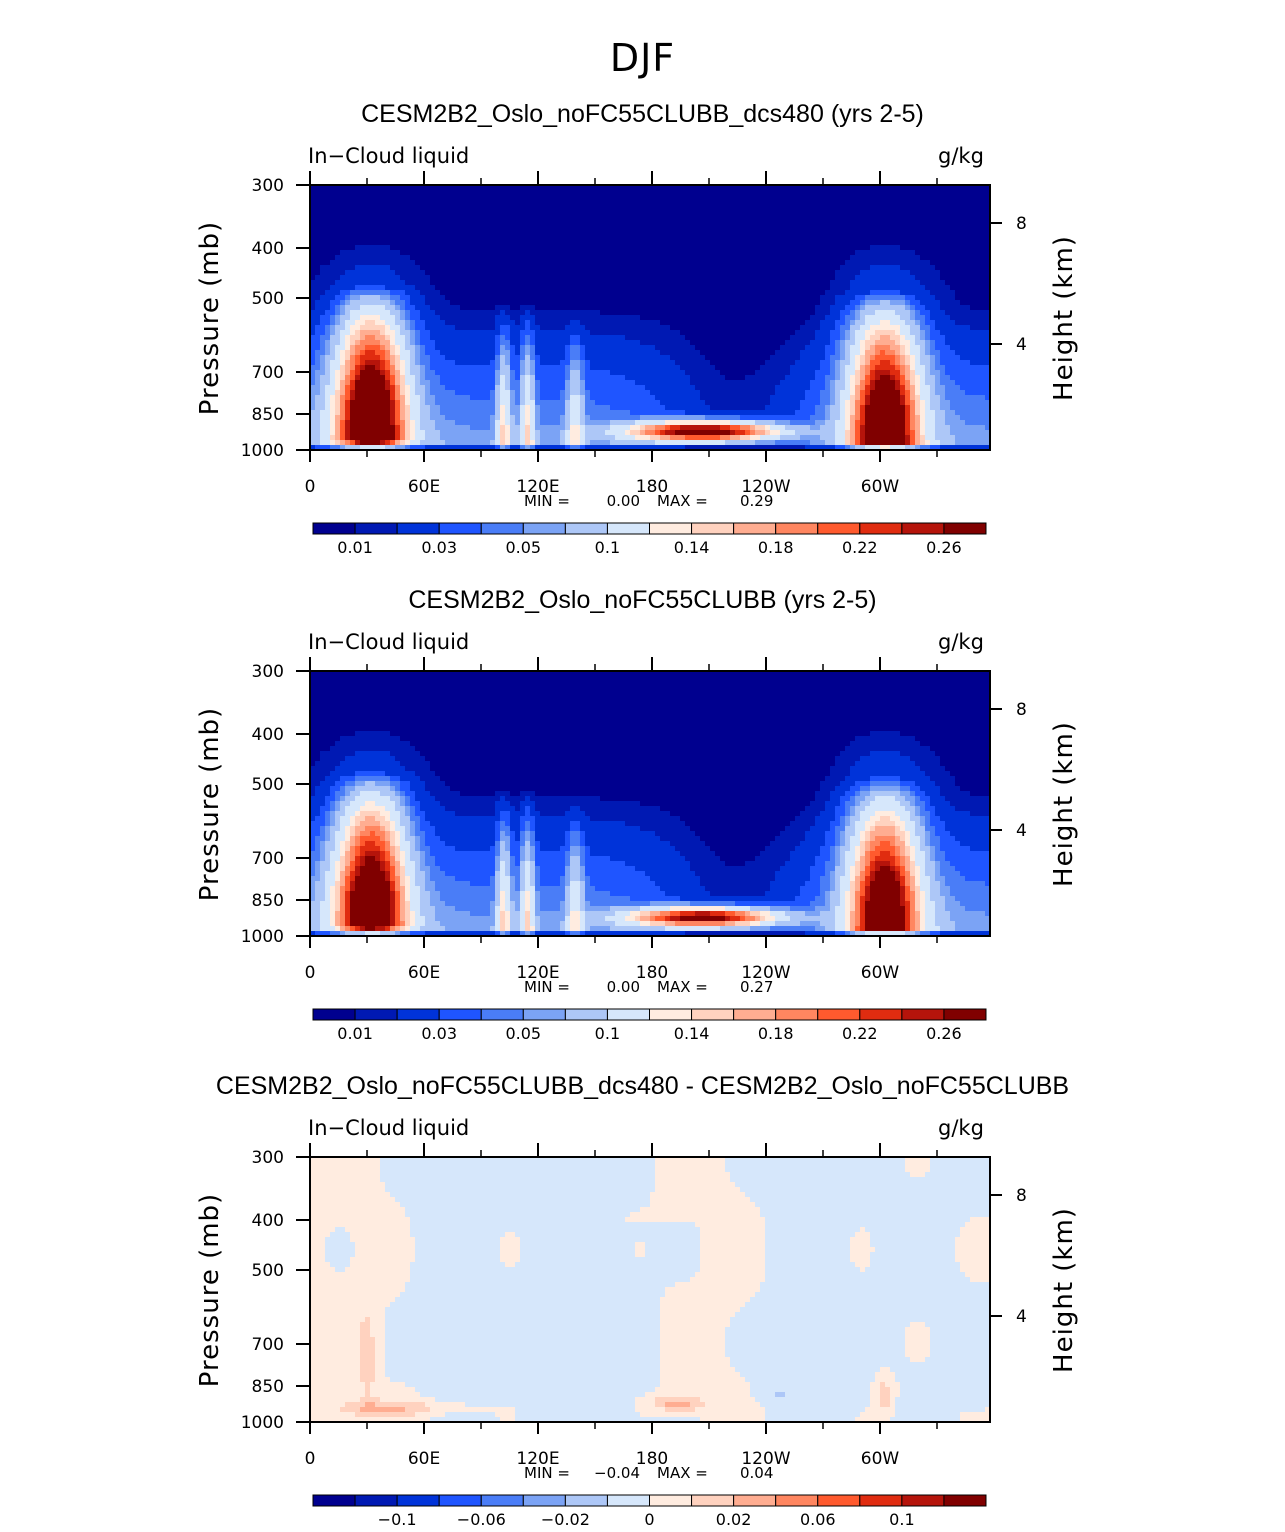  What do you see at coordinates (617, 1473) in the screenshot?
I see `min-value: −0.04` at bounding box center [617, 1473].